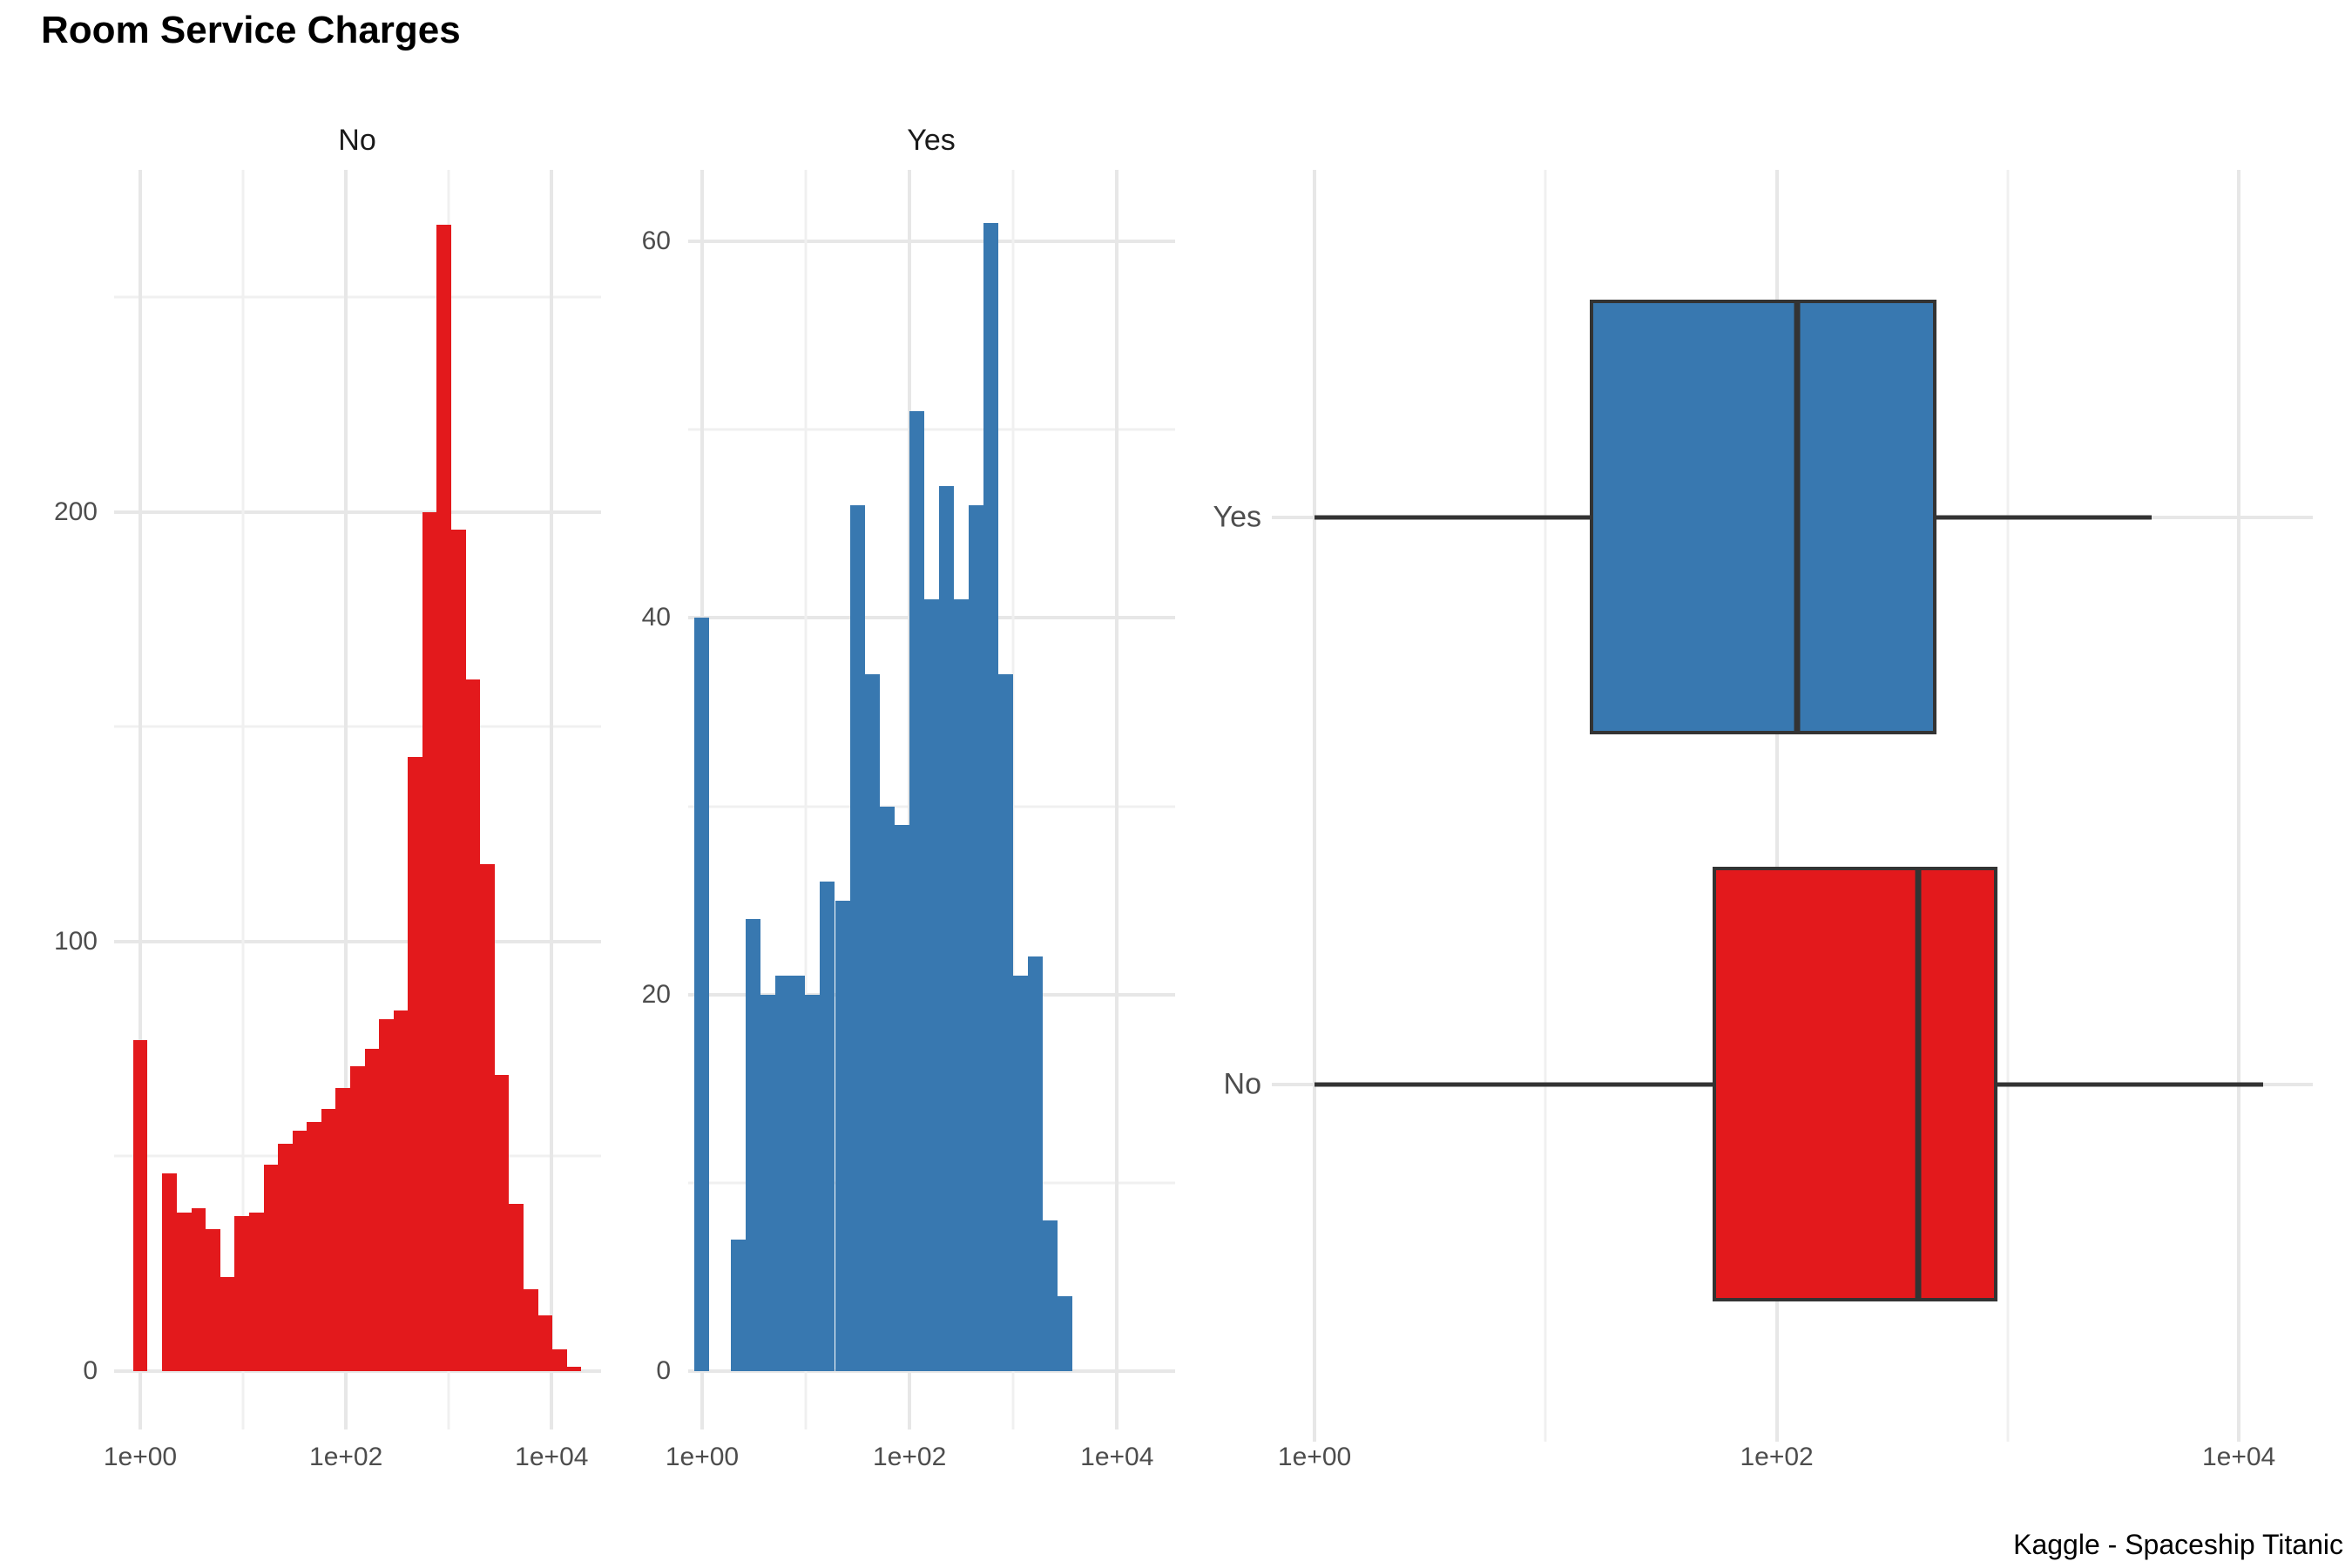 This screenshot has width=2352, height=1568. What do you see at coordinates (75, 511) in the screenshot?
I see `y-tick-label: 200` at bounding box center [75, 511].